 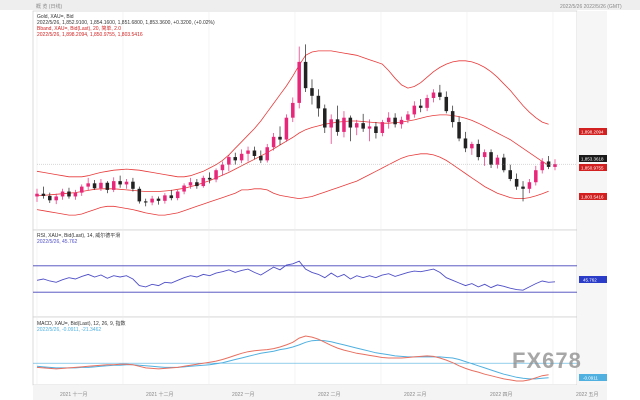 What do you see at coordinates (296, 275) in the screenshot?
I see `rsi-line` at bounding box center [296, 275].